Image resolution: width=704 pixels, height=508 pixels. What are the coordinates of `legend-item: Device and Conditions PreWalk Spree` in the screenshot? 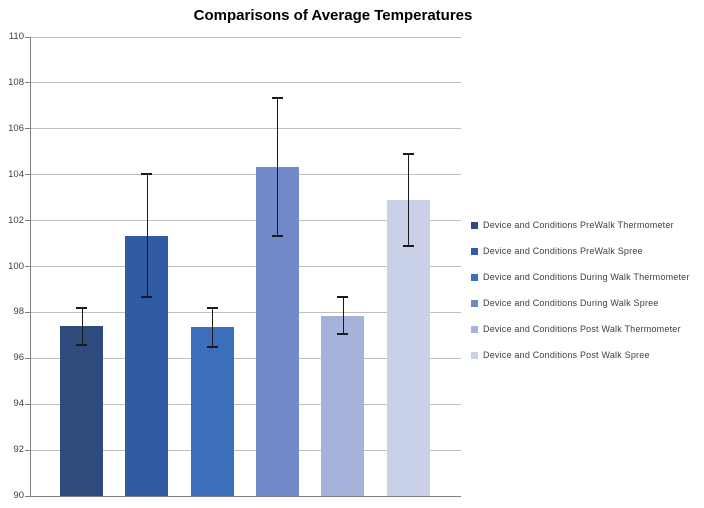 It's located at (580, 251).